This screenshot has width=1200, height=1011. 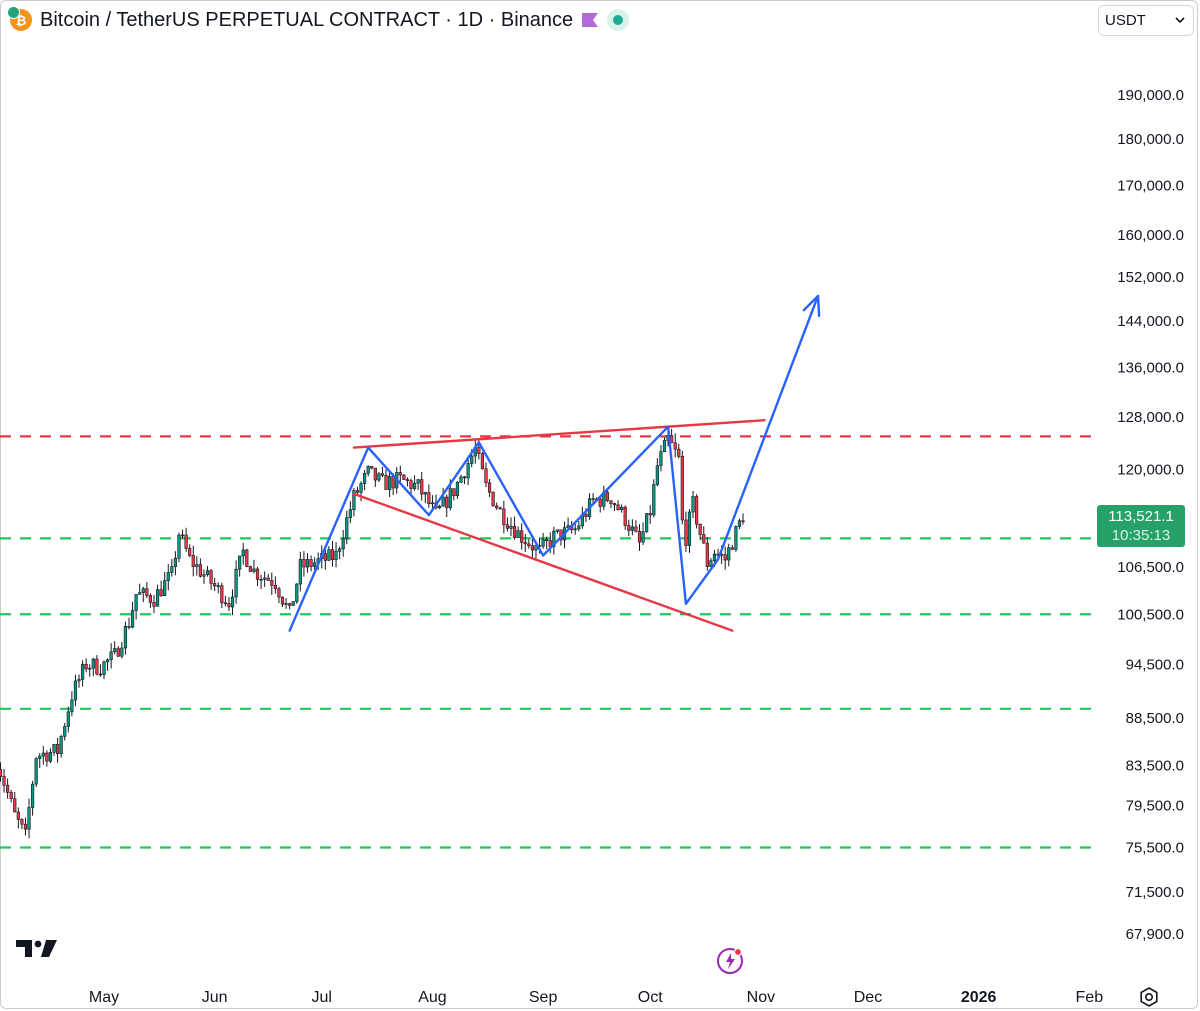 What do you see at coordinates (1155, 664) in the screenshot?
I see `y-tick-label: 94,500.0` at bounding box center [1155, 664].